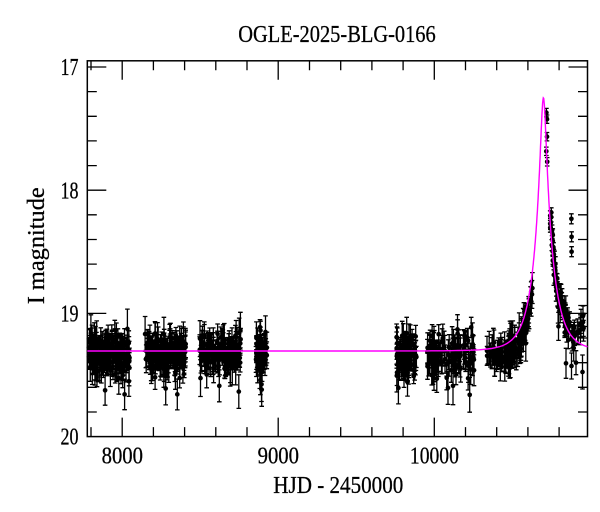  What do you see at coordinates (338, 486) in the screenshot?
I see `svg-text: HJD - 2450000` at bounding box center [338, 486].